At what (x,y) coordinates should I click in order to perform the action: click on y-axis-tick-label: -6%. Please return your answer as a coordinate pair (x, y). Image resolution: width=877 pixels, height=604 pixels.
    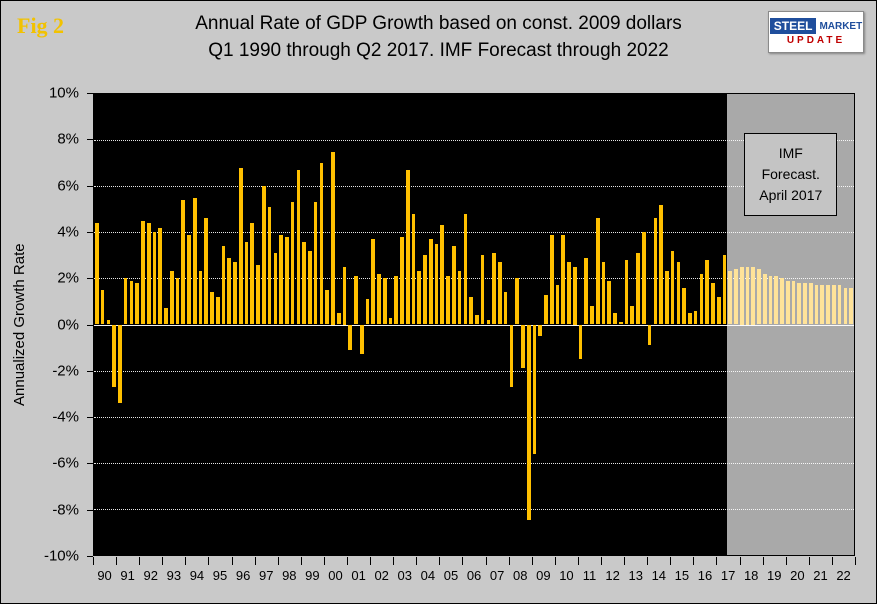
    Looking at the image, I should click on (65, 463).